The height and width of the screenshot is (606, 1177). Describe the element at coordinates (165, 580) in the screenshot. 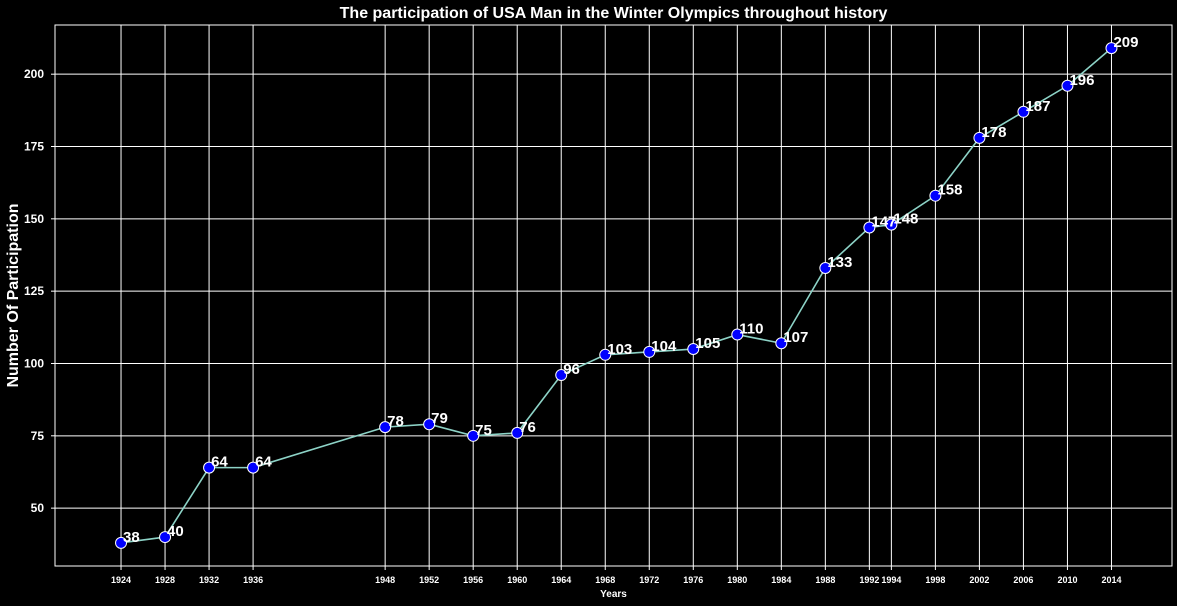

I see `x-tick-label: 1928` at that location.